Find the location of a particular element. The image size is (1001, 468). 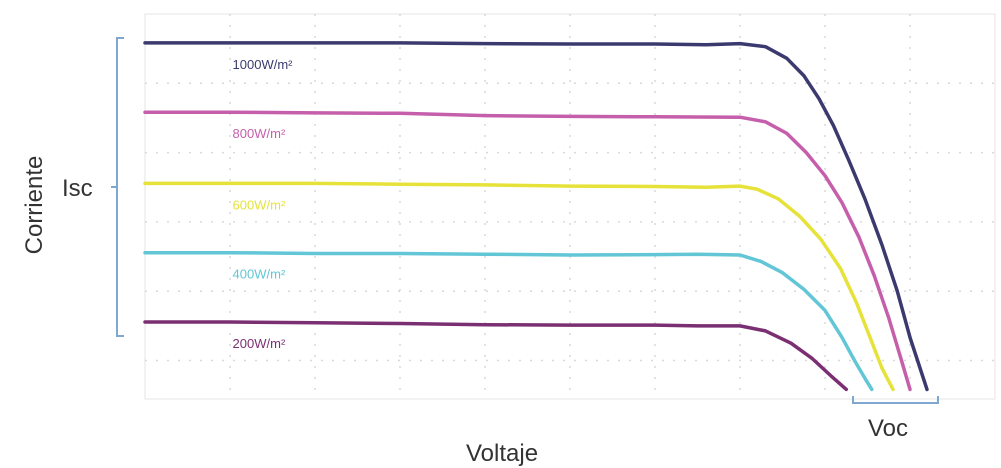

series-label-2: 800W/m² is located at coordinates (259, 133).